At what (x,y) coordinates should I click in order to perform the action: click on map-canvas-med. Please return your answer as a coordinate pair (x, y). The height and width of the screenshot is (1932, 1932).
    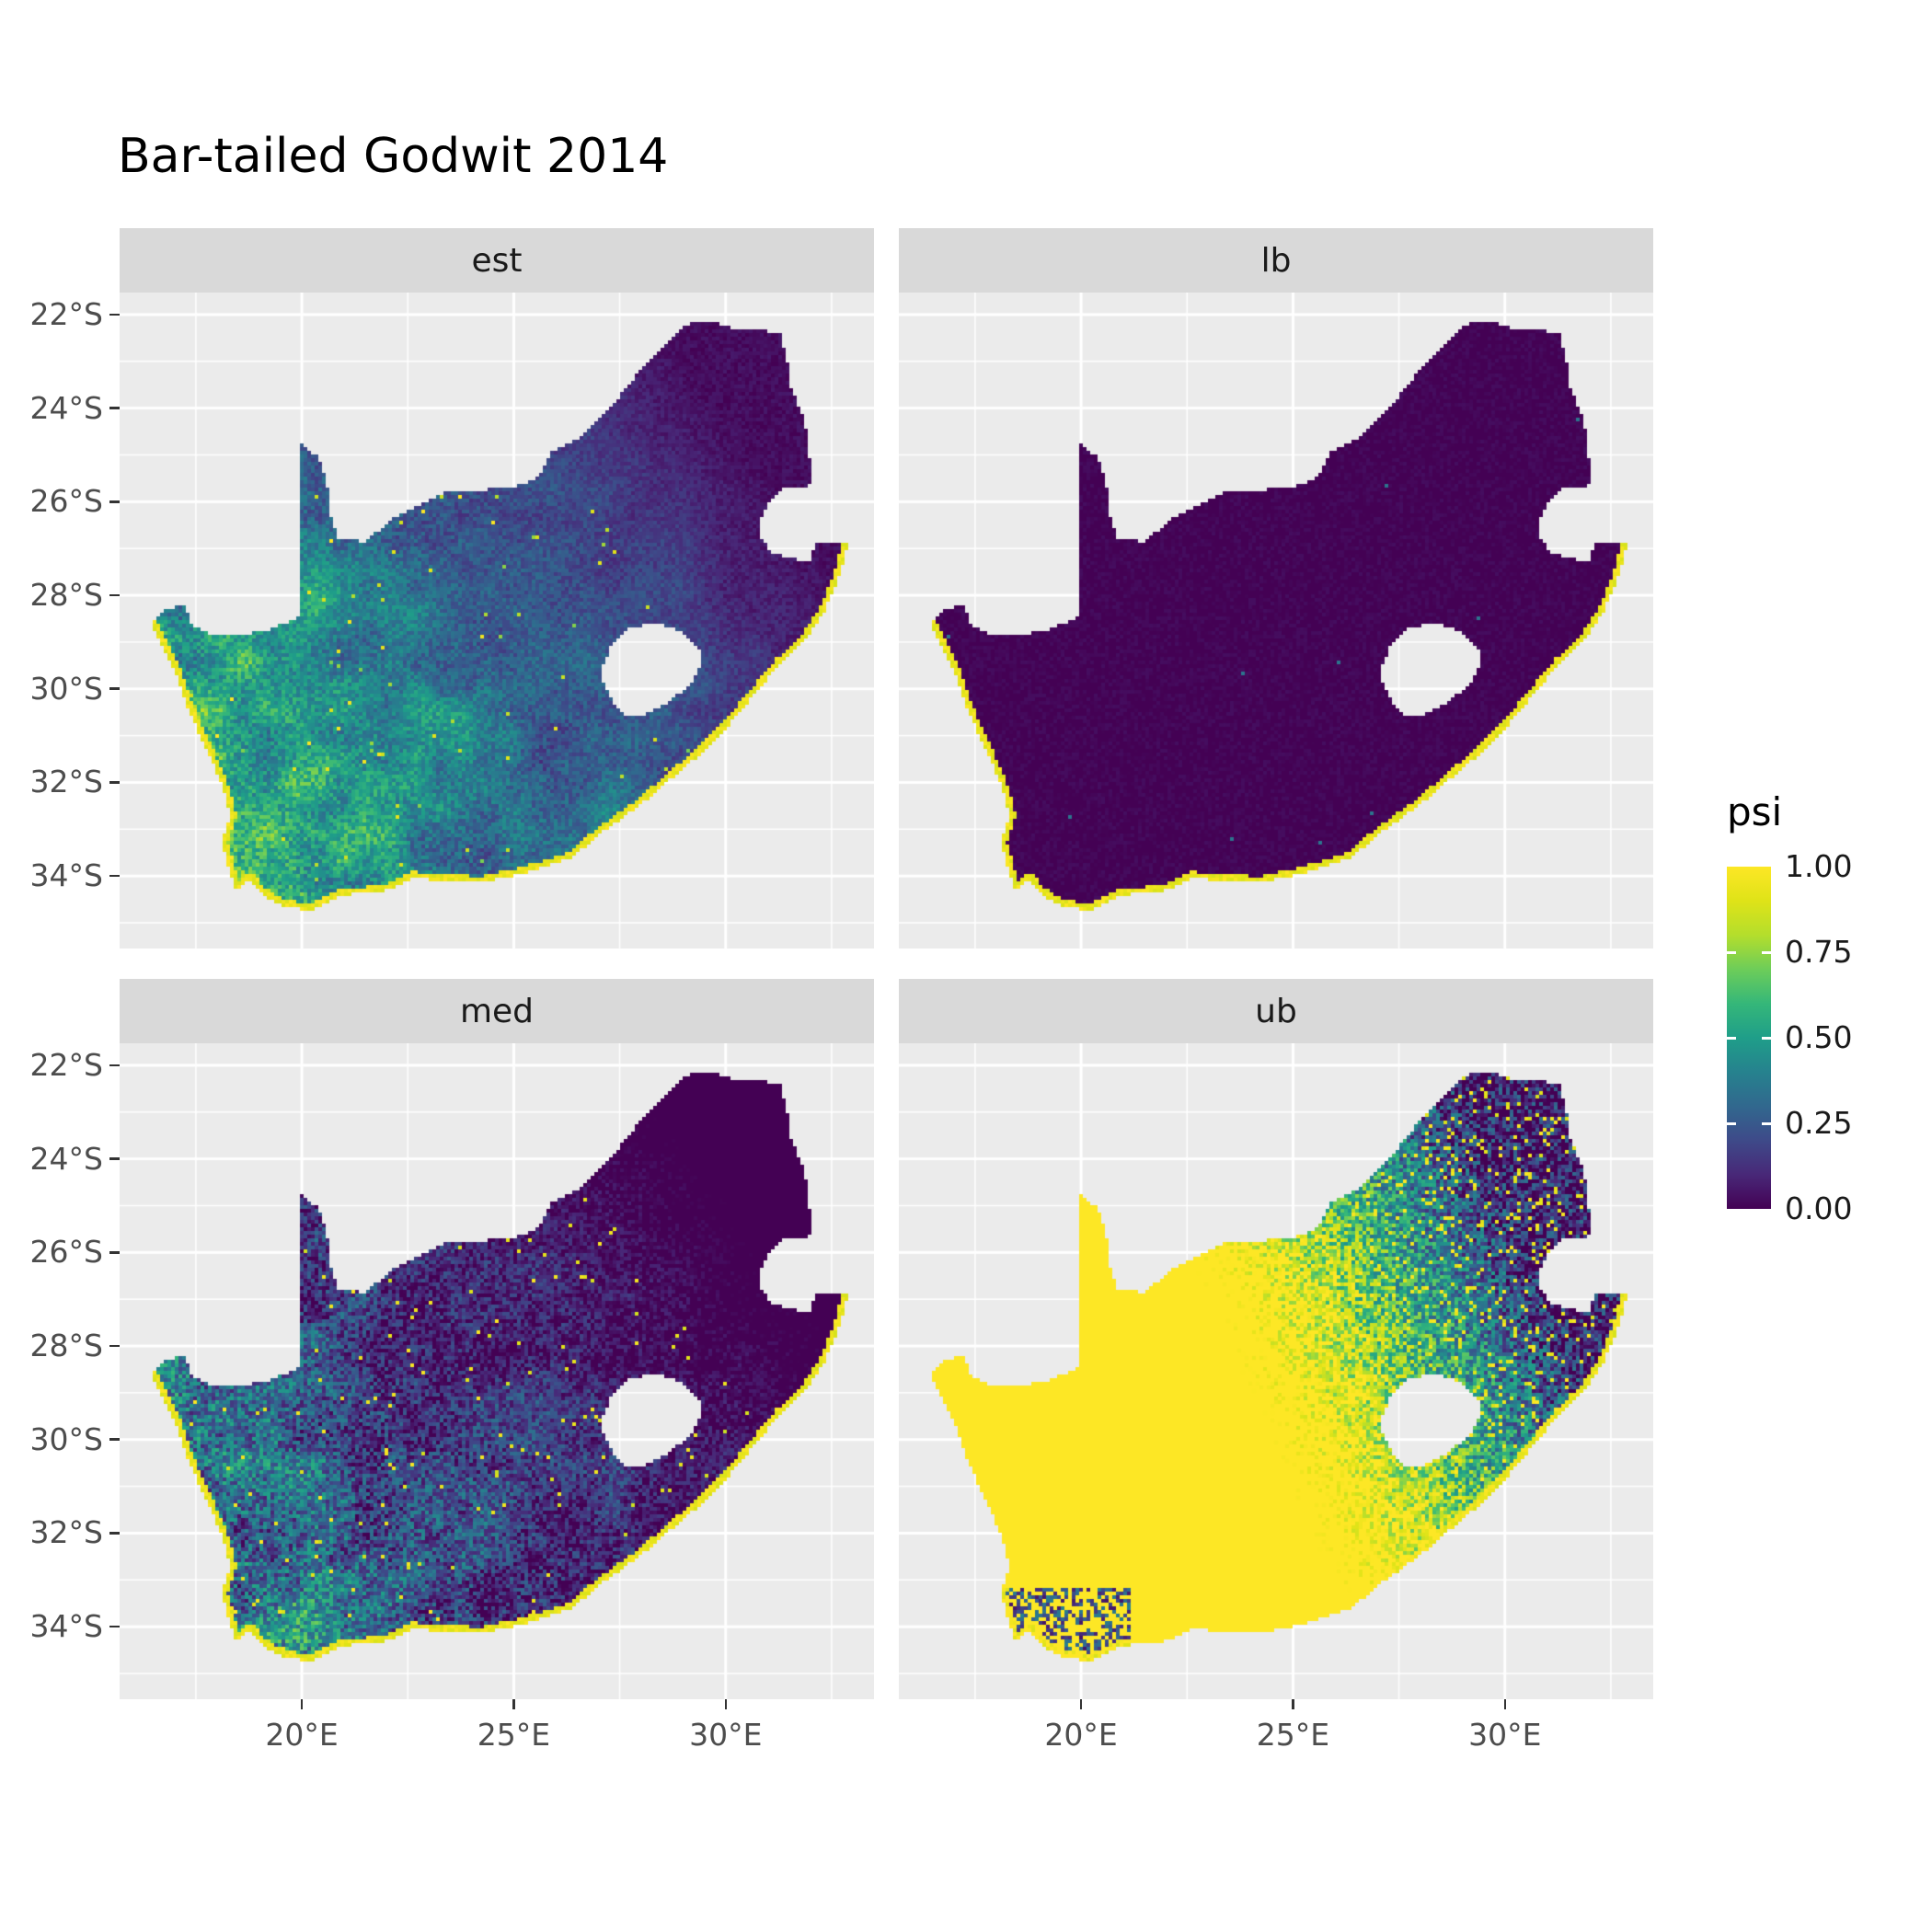
    Looking at the image, I should click on (497, 1371).